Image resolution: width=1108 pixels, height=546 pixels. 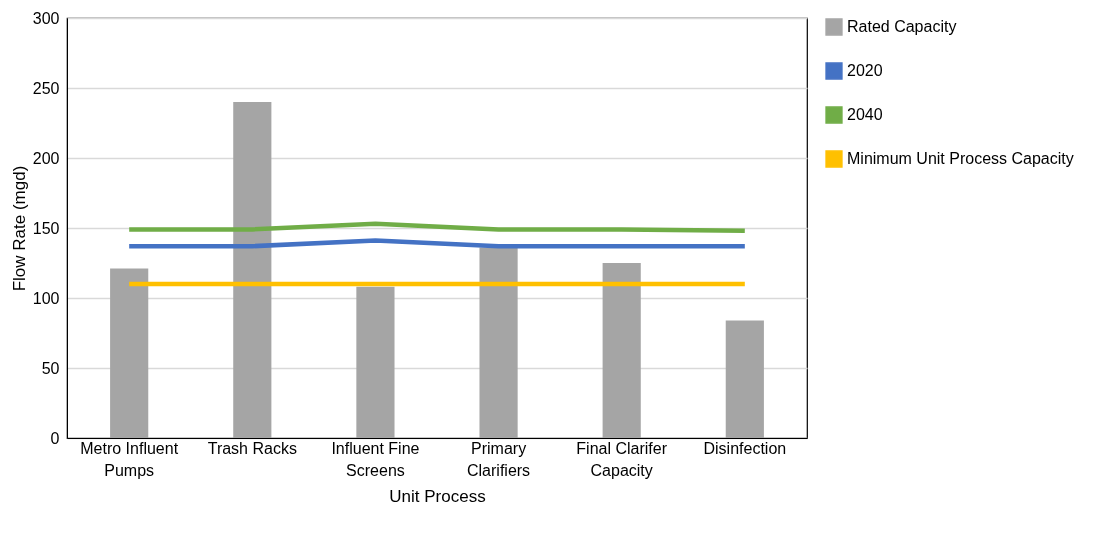 What do you see at coordinates (46, 158) in the screenshot?
I see `y-tick-label: 200` at bounding box center [46, 158].